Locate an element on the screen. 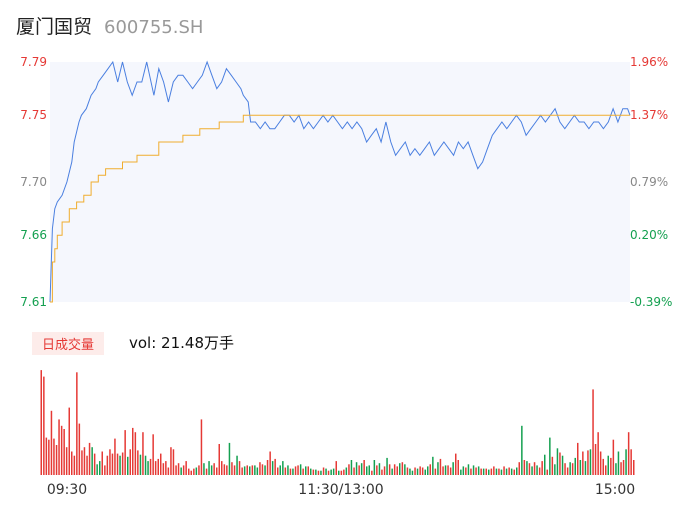  pct-tick-label: 1.37% is located at coordinates (649, 115).